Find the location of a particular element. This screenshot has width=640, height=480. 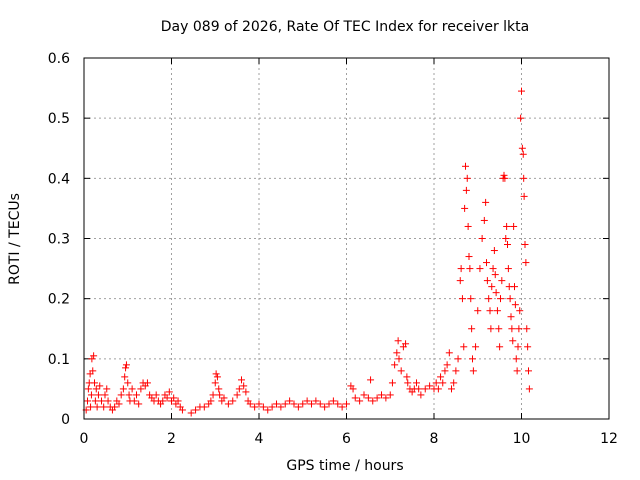

y-tick-label: 0.3 is located at coordinates (59, 240).